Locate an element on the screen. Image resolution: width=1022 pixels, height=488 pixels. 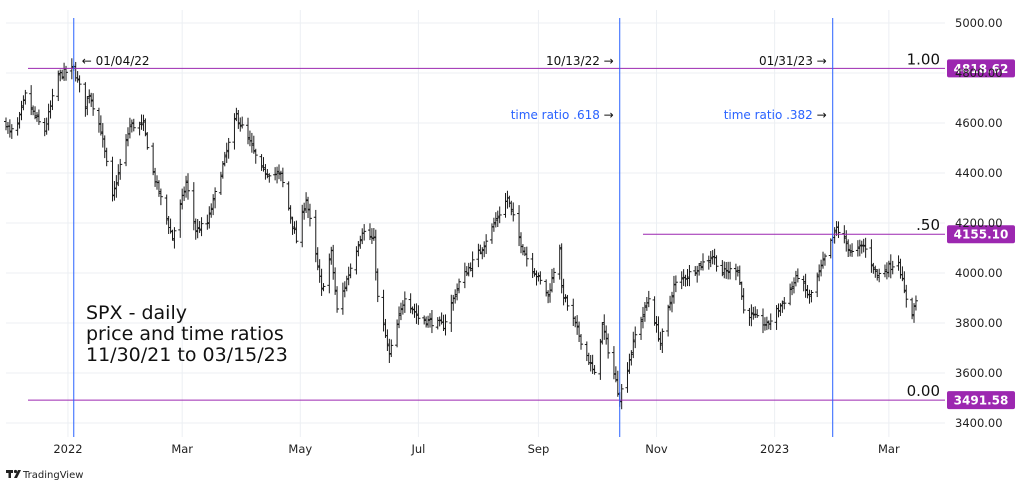
tradingview-logo: TradingView is located at coordinates (44, 475).